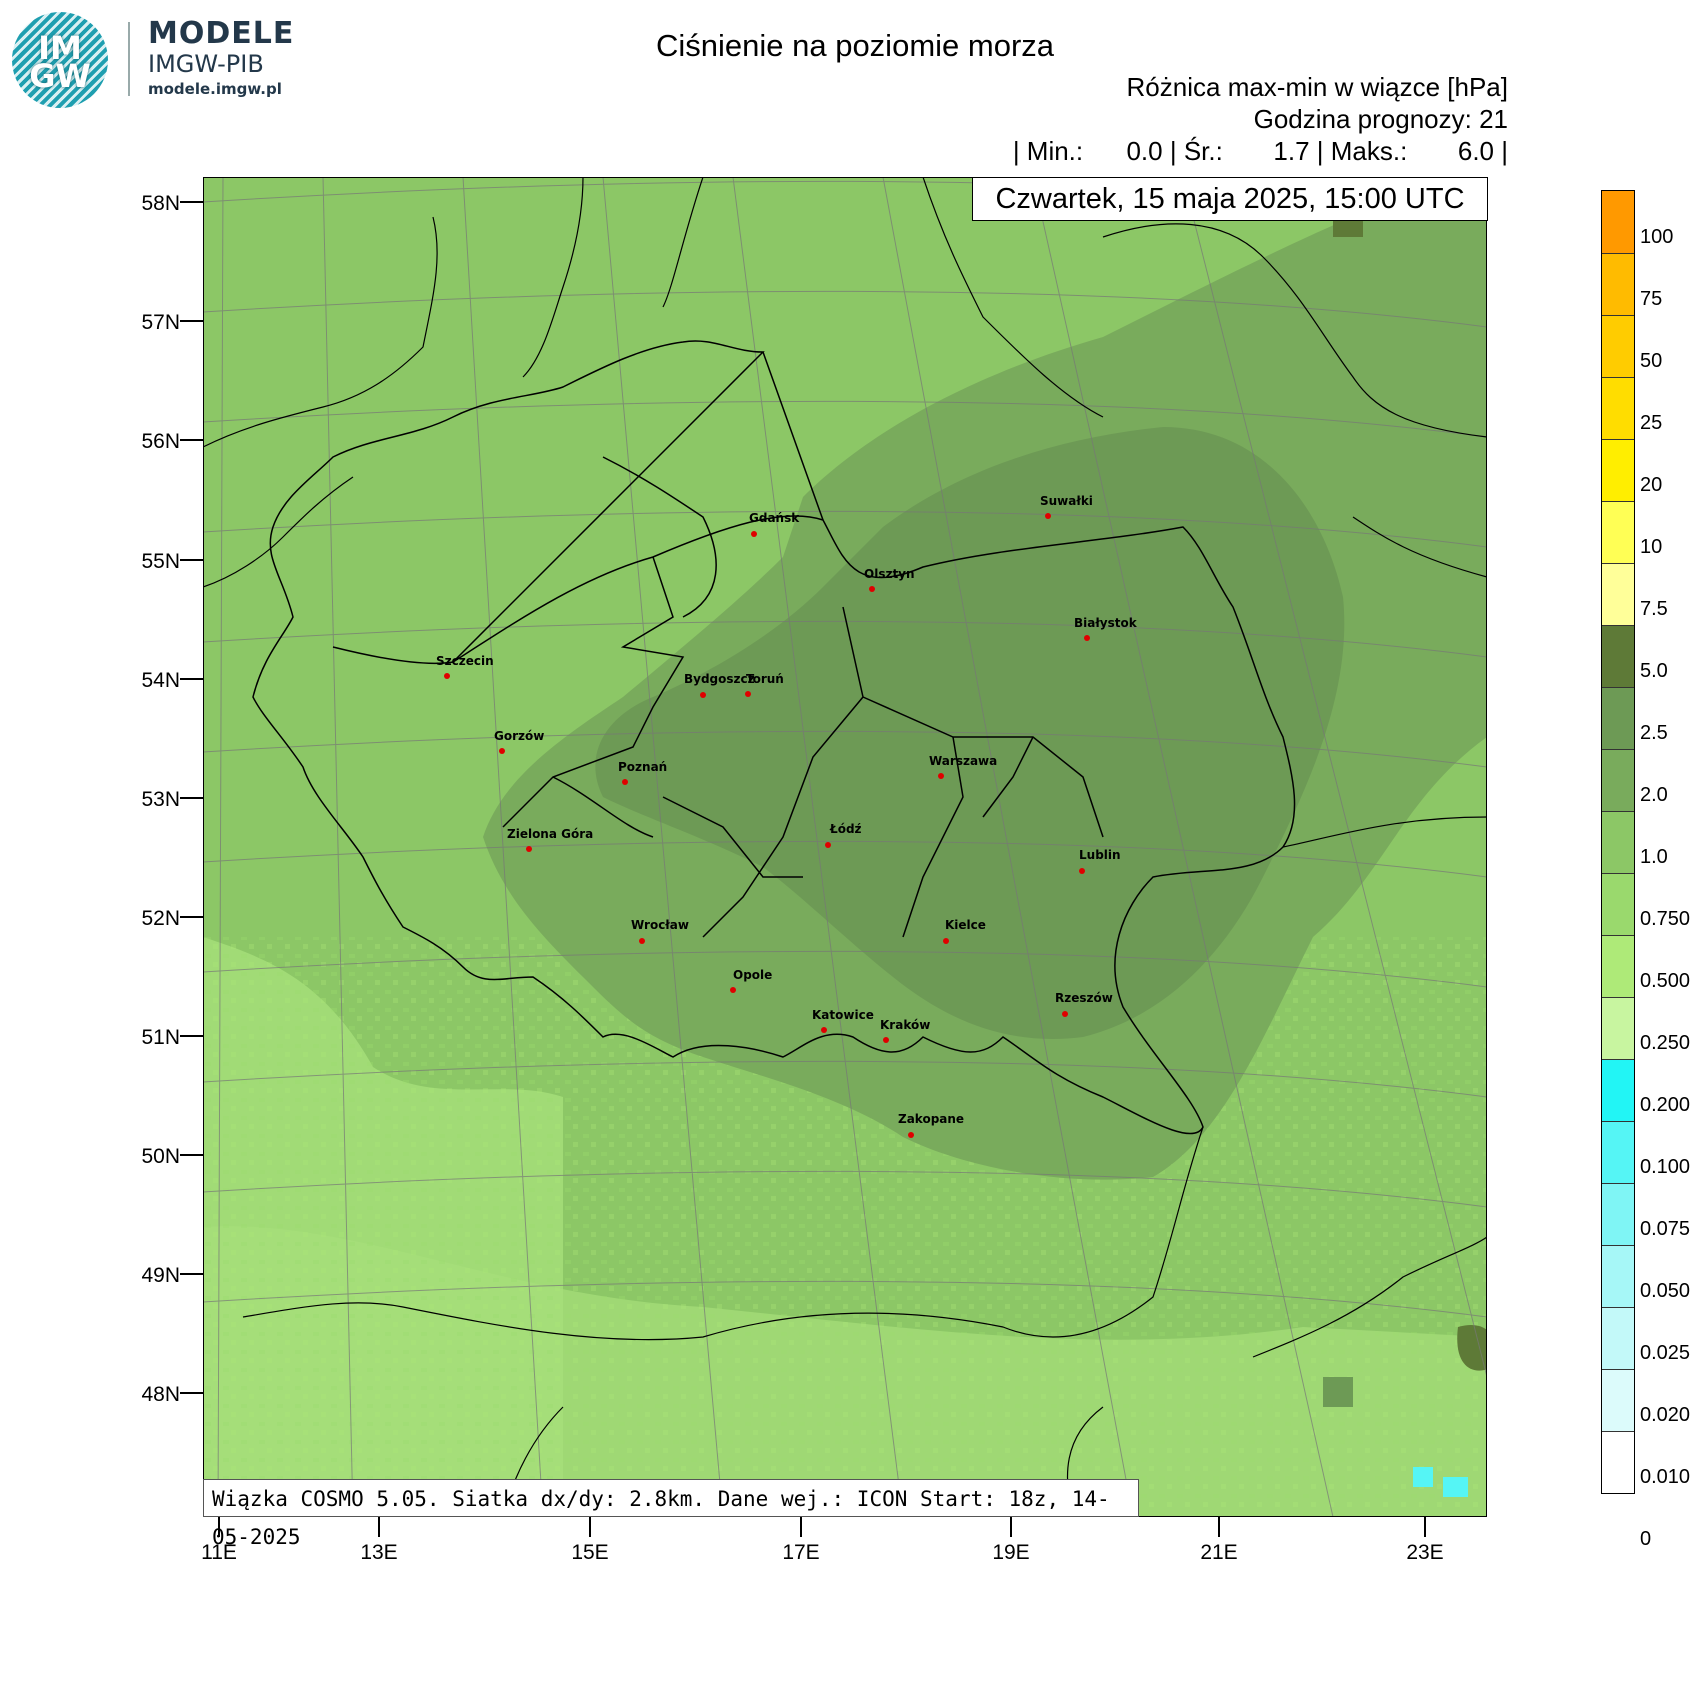 This screenshot has width=1700, height=1700. I want to click on colorbar-label: 5.0, so click(1654, 671).